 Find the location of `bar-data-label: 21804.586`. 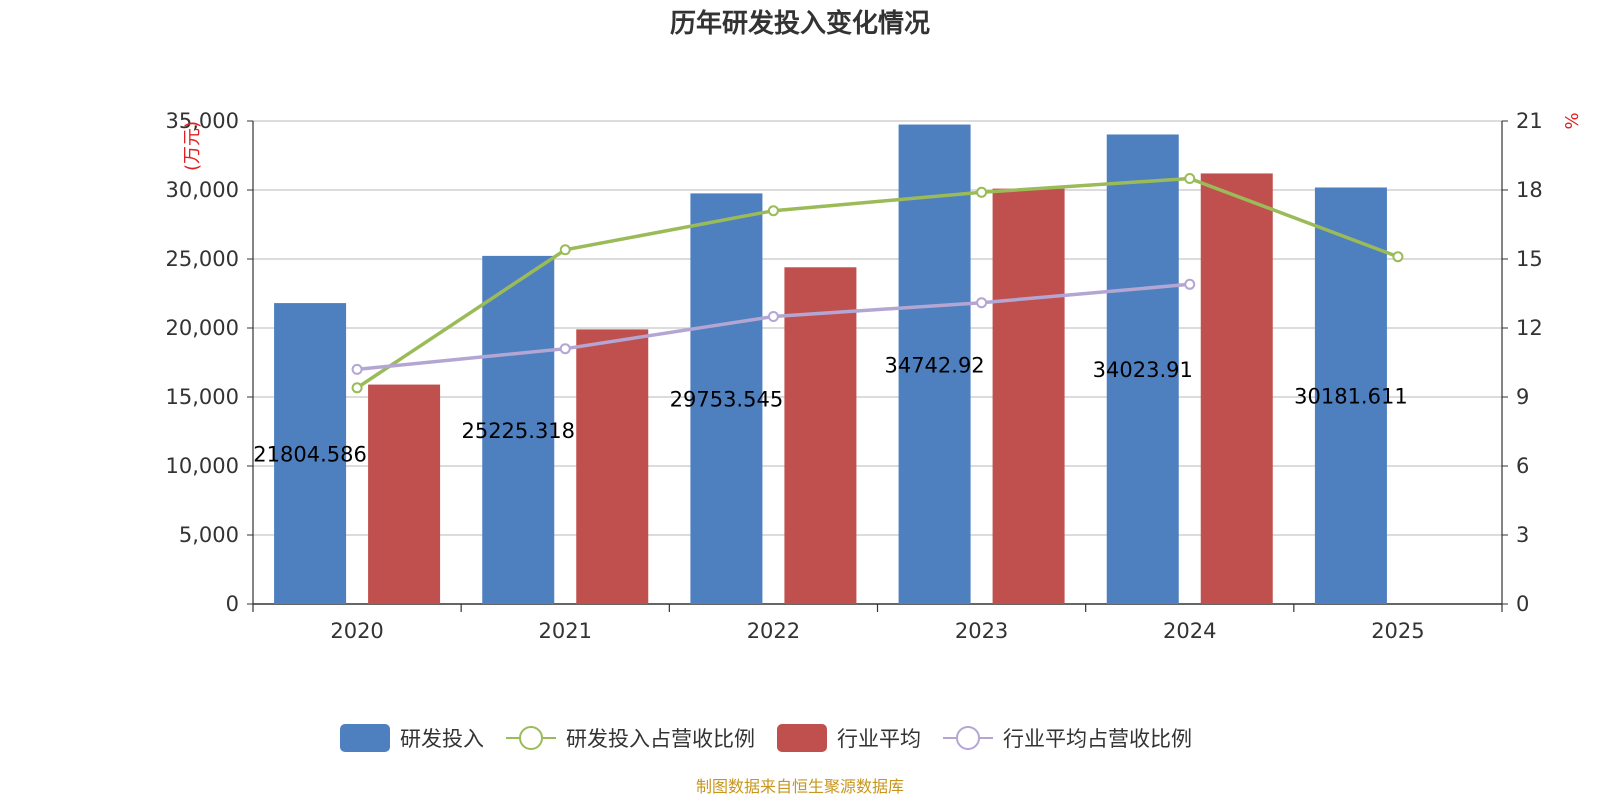

bar-data-label: 21804.586 is located at coordinates (310, 455).